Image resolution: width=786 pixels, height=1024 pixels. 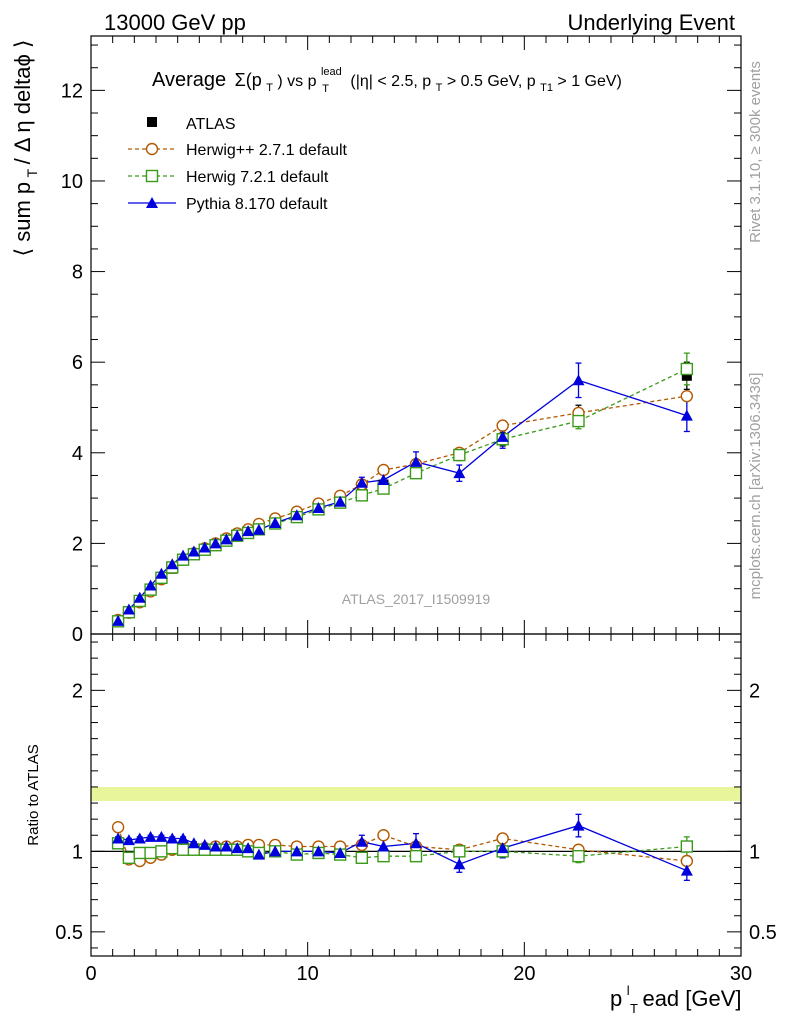 What do you see at coordinates (152, 149) in the screenshot?
I see `legend-marker-herwigpp` at bounding box center [152, 149].